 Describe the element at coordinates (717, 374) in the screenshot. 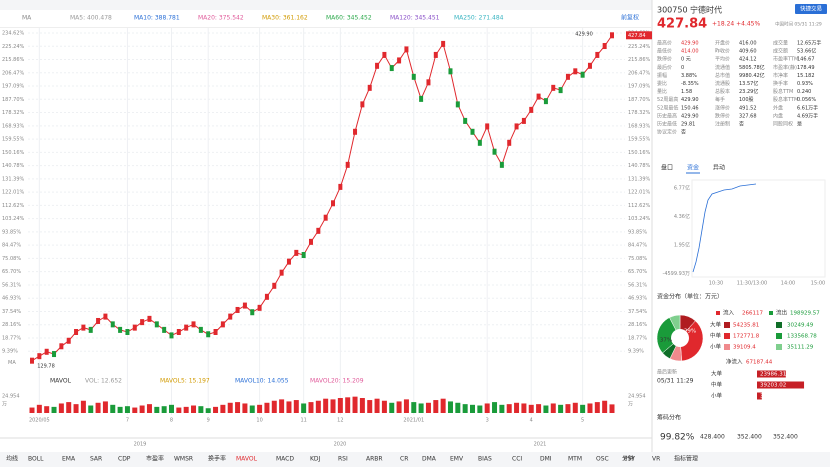

I see `label: 大单` at that location.